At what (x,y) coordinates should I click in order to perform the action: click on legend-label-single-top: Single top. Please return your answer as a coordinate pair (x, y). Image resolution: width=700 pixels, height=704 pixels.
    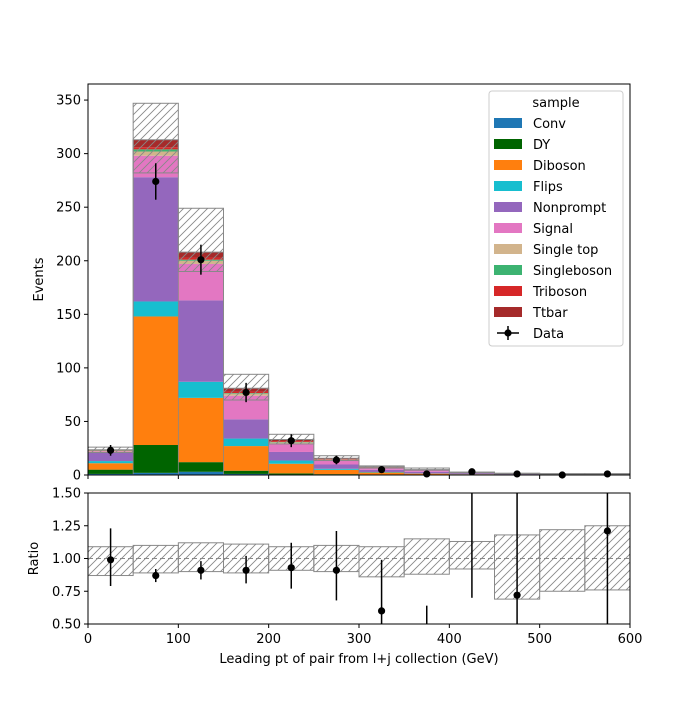
    Looking at the image, I should click on (565, 250).